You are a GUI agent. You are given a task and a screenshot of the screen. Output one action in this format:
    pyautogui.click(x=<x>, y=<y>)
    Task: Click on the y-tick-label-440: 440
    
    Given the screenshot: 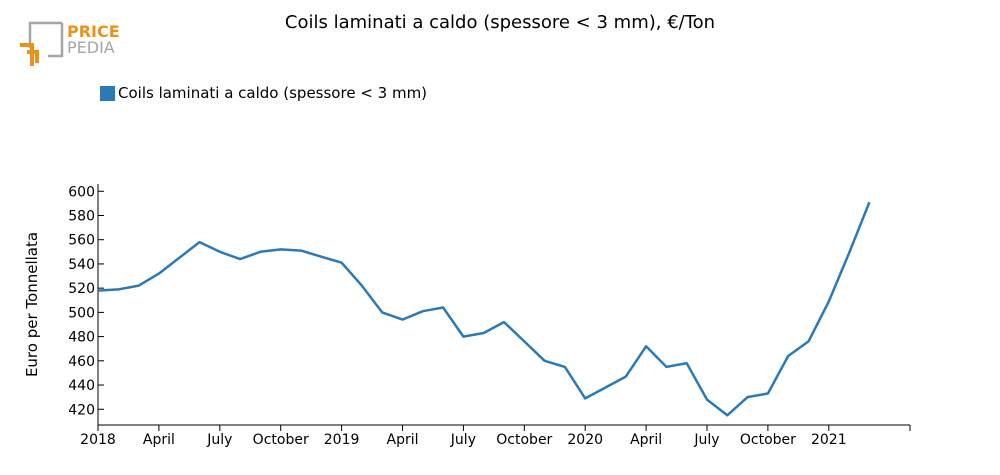 What is the action you would take?
    pyautogui.click(x=81, y=386)
    